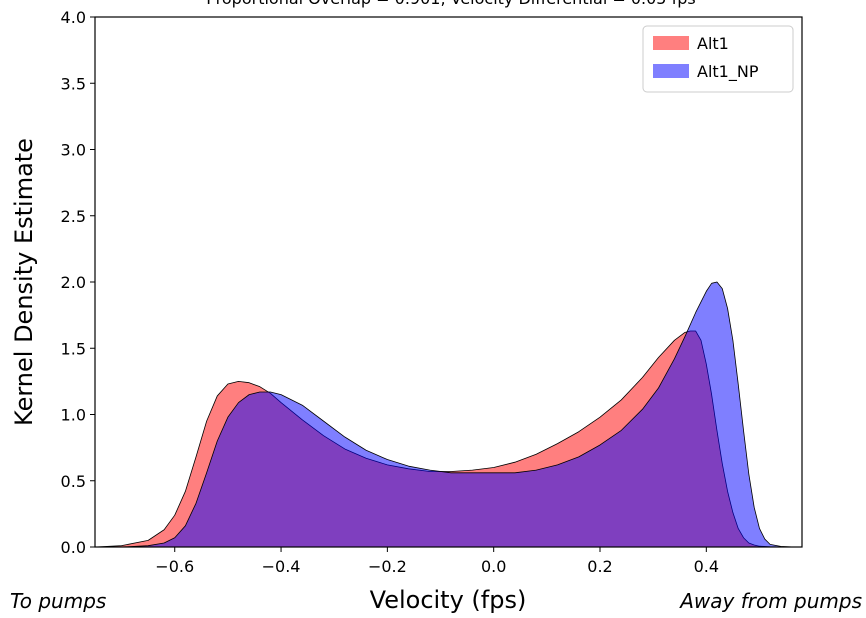 This screenshot has height=618, width=866. Describe the element at coordinates (706, 566) in the screenshot. I see `x-tick-label: 0.4` at that location.